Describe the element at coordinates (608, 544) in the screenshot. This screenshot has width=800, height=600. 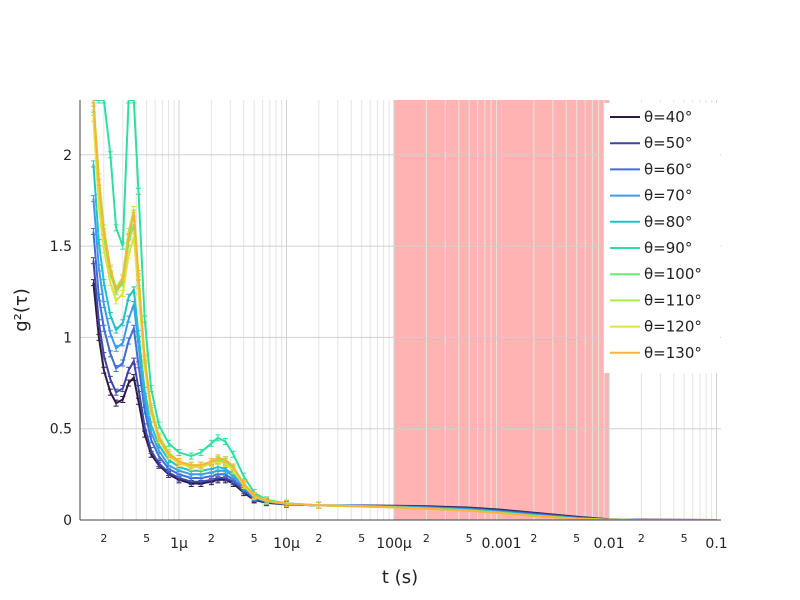
I see `x-tick-label: 0.01` at that location.